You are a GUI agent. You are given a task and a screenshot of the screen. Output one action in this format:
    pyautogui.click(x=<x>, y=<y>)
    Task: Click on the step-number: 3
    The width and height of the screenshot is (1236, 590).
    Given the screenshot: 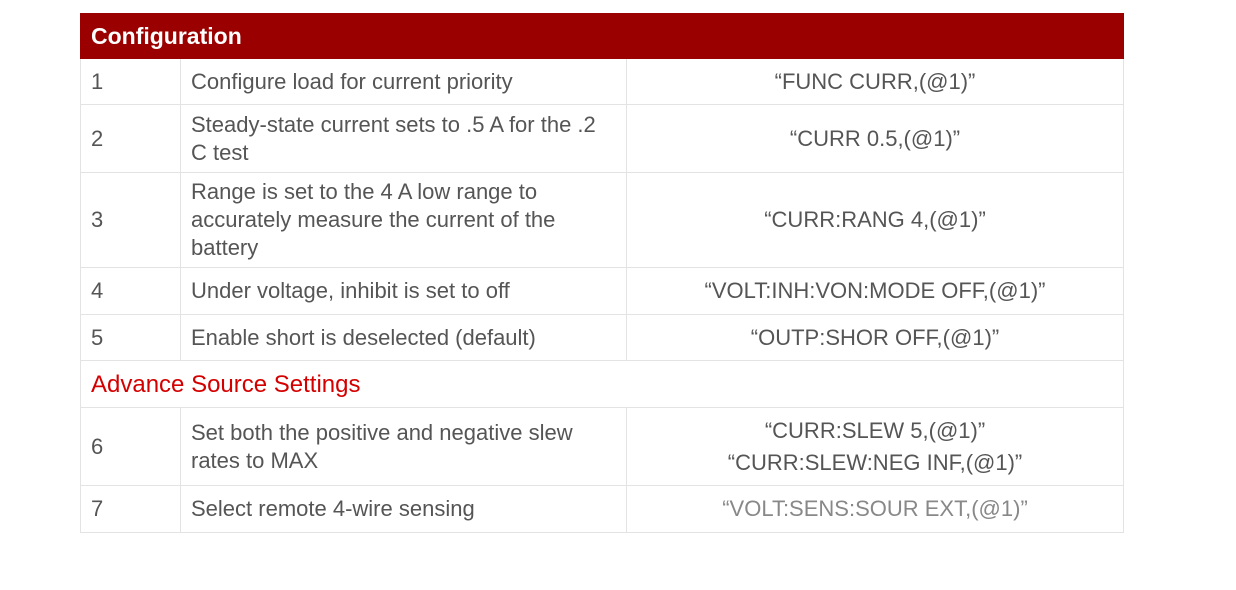 What is the action you would take?
    pyautogui.click(x=131, y=220)
    